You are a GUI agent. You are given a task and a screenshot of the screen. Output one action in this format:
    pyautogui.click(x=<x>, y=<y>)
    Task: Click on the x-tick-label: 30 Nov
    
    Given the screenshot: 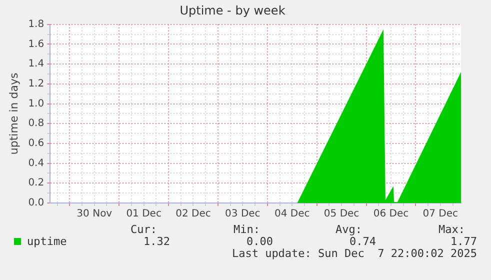 What is the action you would take?
    pyautogui.click(x=94, y=214)
    